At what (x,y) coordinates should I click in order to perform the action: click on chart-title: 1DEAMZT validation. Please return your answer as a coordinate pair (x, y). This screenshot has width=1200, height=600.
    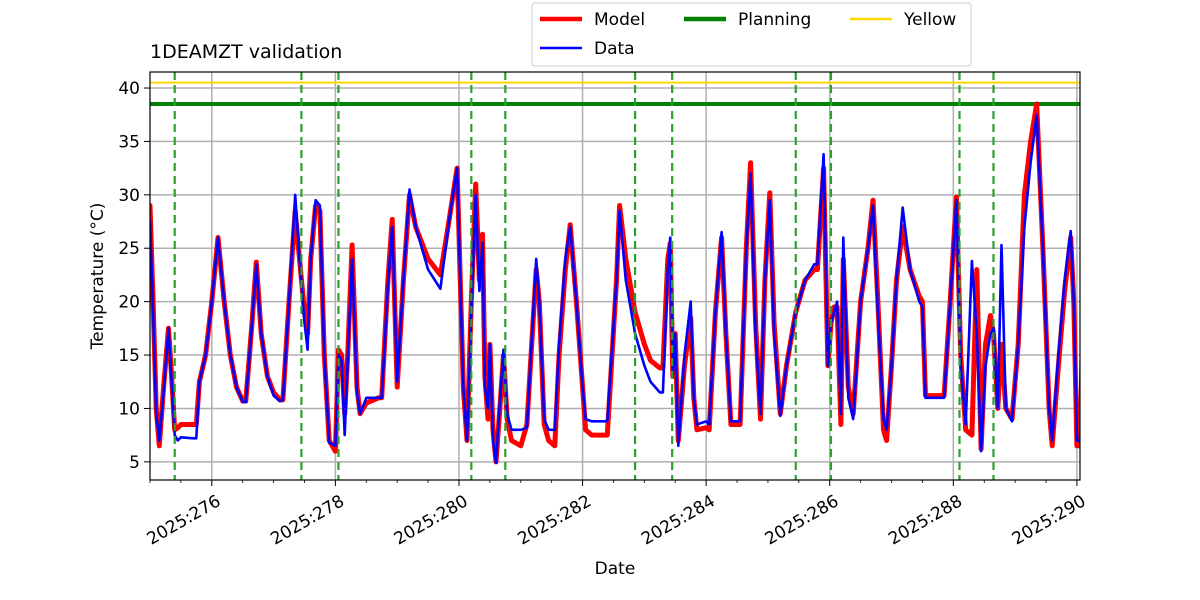
    Looking at the image, I should click on (246, 52).